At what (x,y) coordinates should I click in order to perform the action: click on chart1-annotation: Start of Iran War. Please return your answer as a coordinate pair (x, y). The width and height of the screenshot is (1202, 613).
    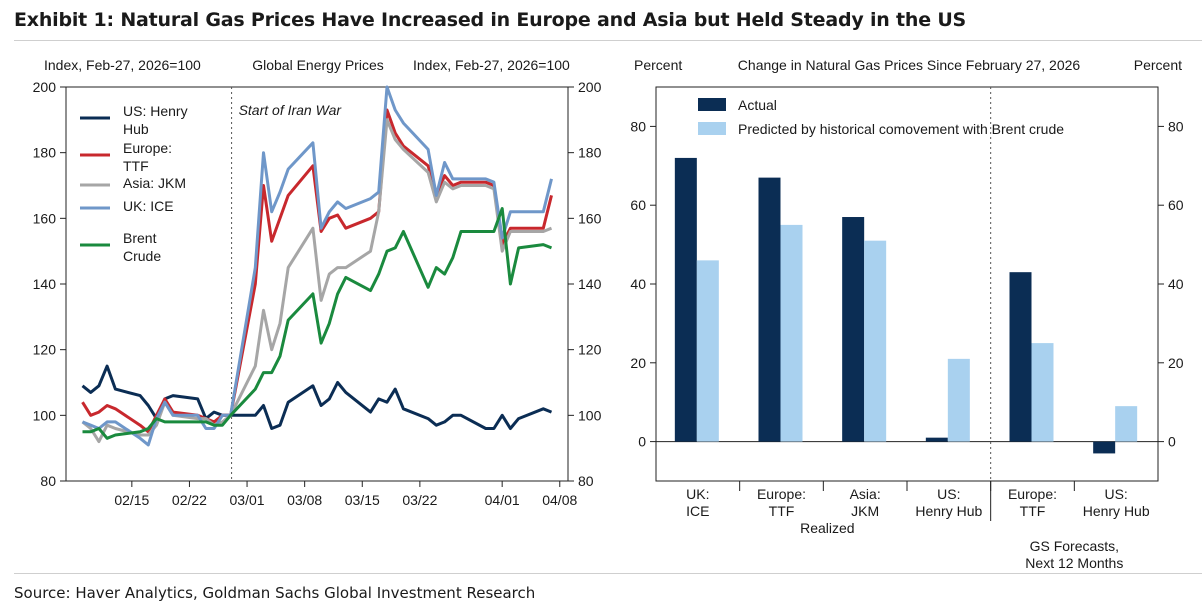
    Looking at the image, I should click on (291, 110).